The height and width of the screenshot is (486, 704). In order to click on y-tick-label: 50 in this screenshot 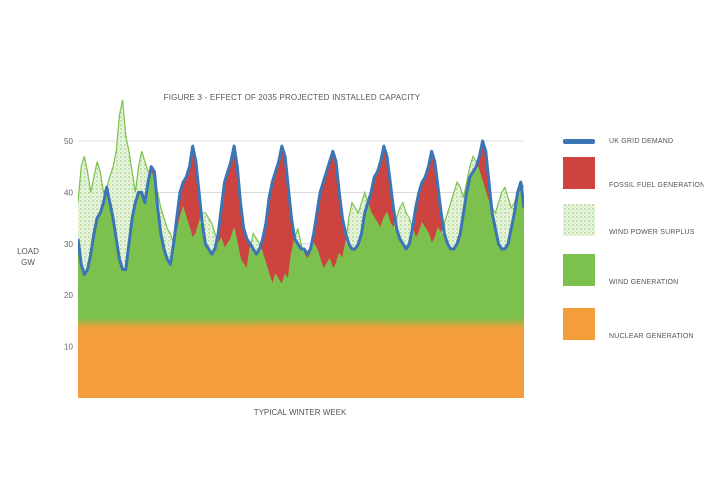, I will do `click(68, 141)`.